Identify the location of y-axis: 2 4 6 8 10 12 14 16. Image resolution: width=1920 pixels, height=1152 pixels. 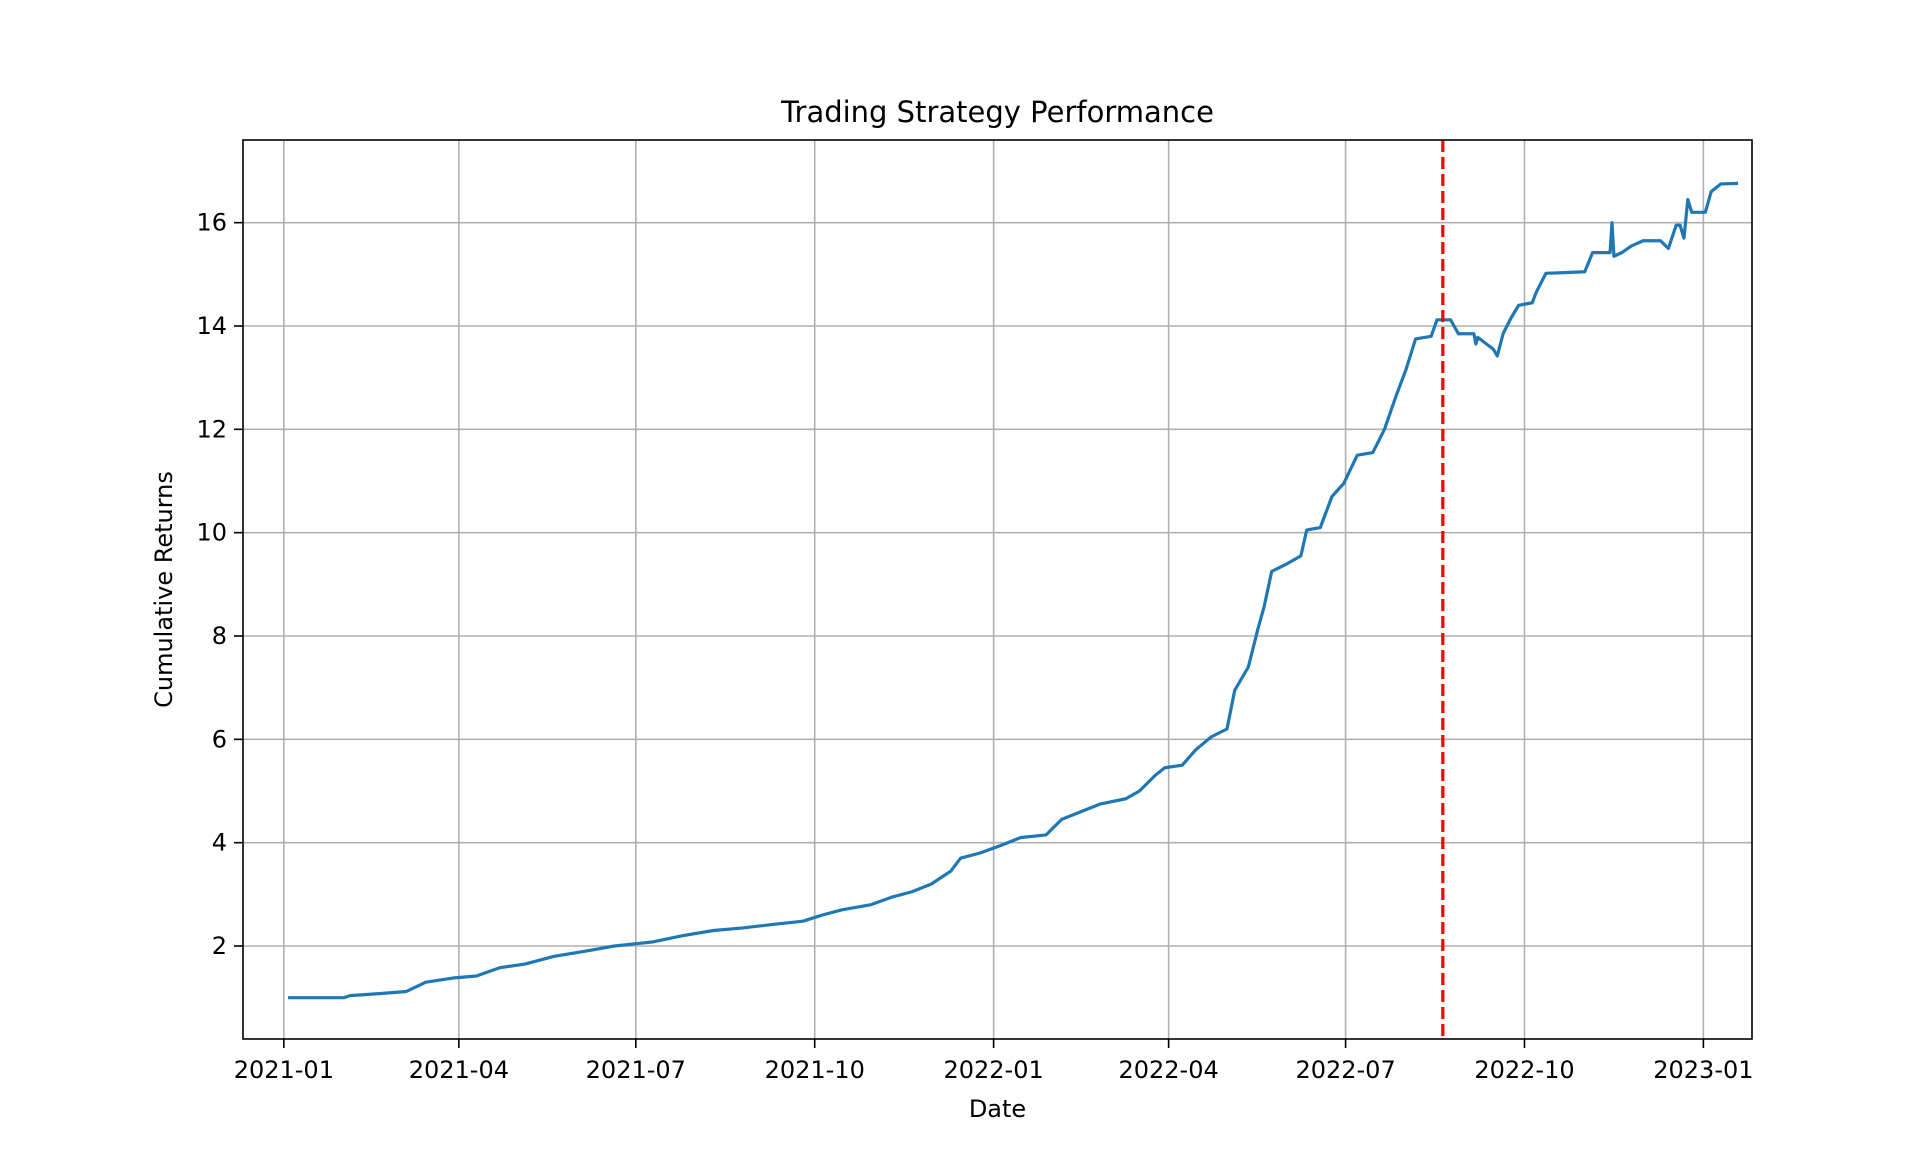
(219, 584).